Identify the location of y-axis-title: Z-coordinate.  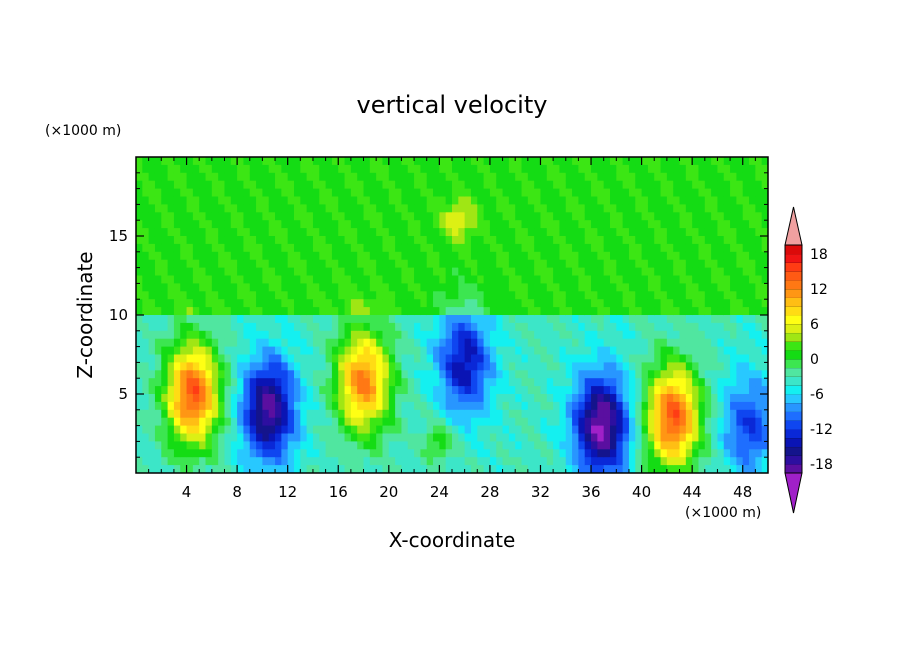
(85, 314).